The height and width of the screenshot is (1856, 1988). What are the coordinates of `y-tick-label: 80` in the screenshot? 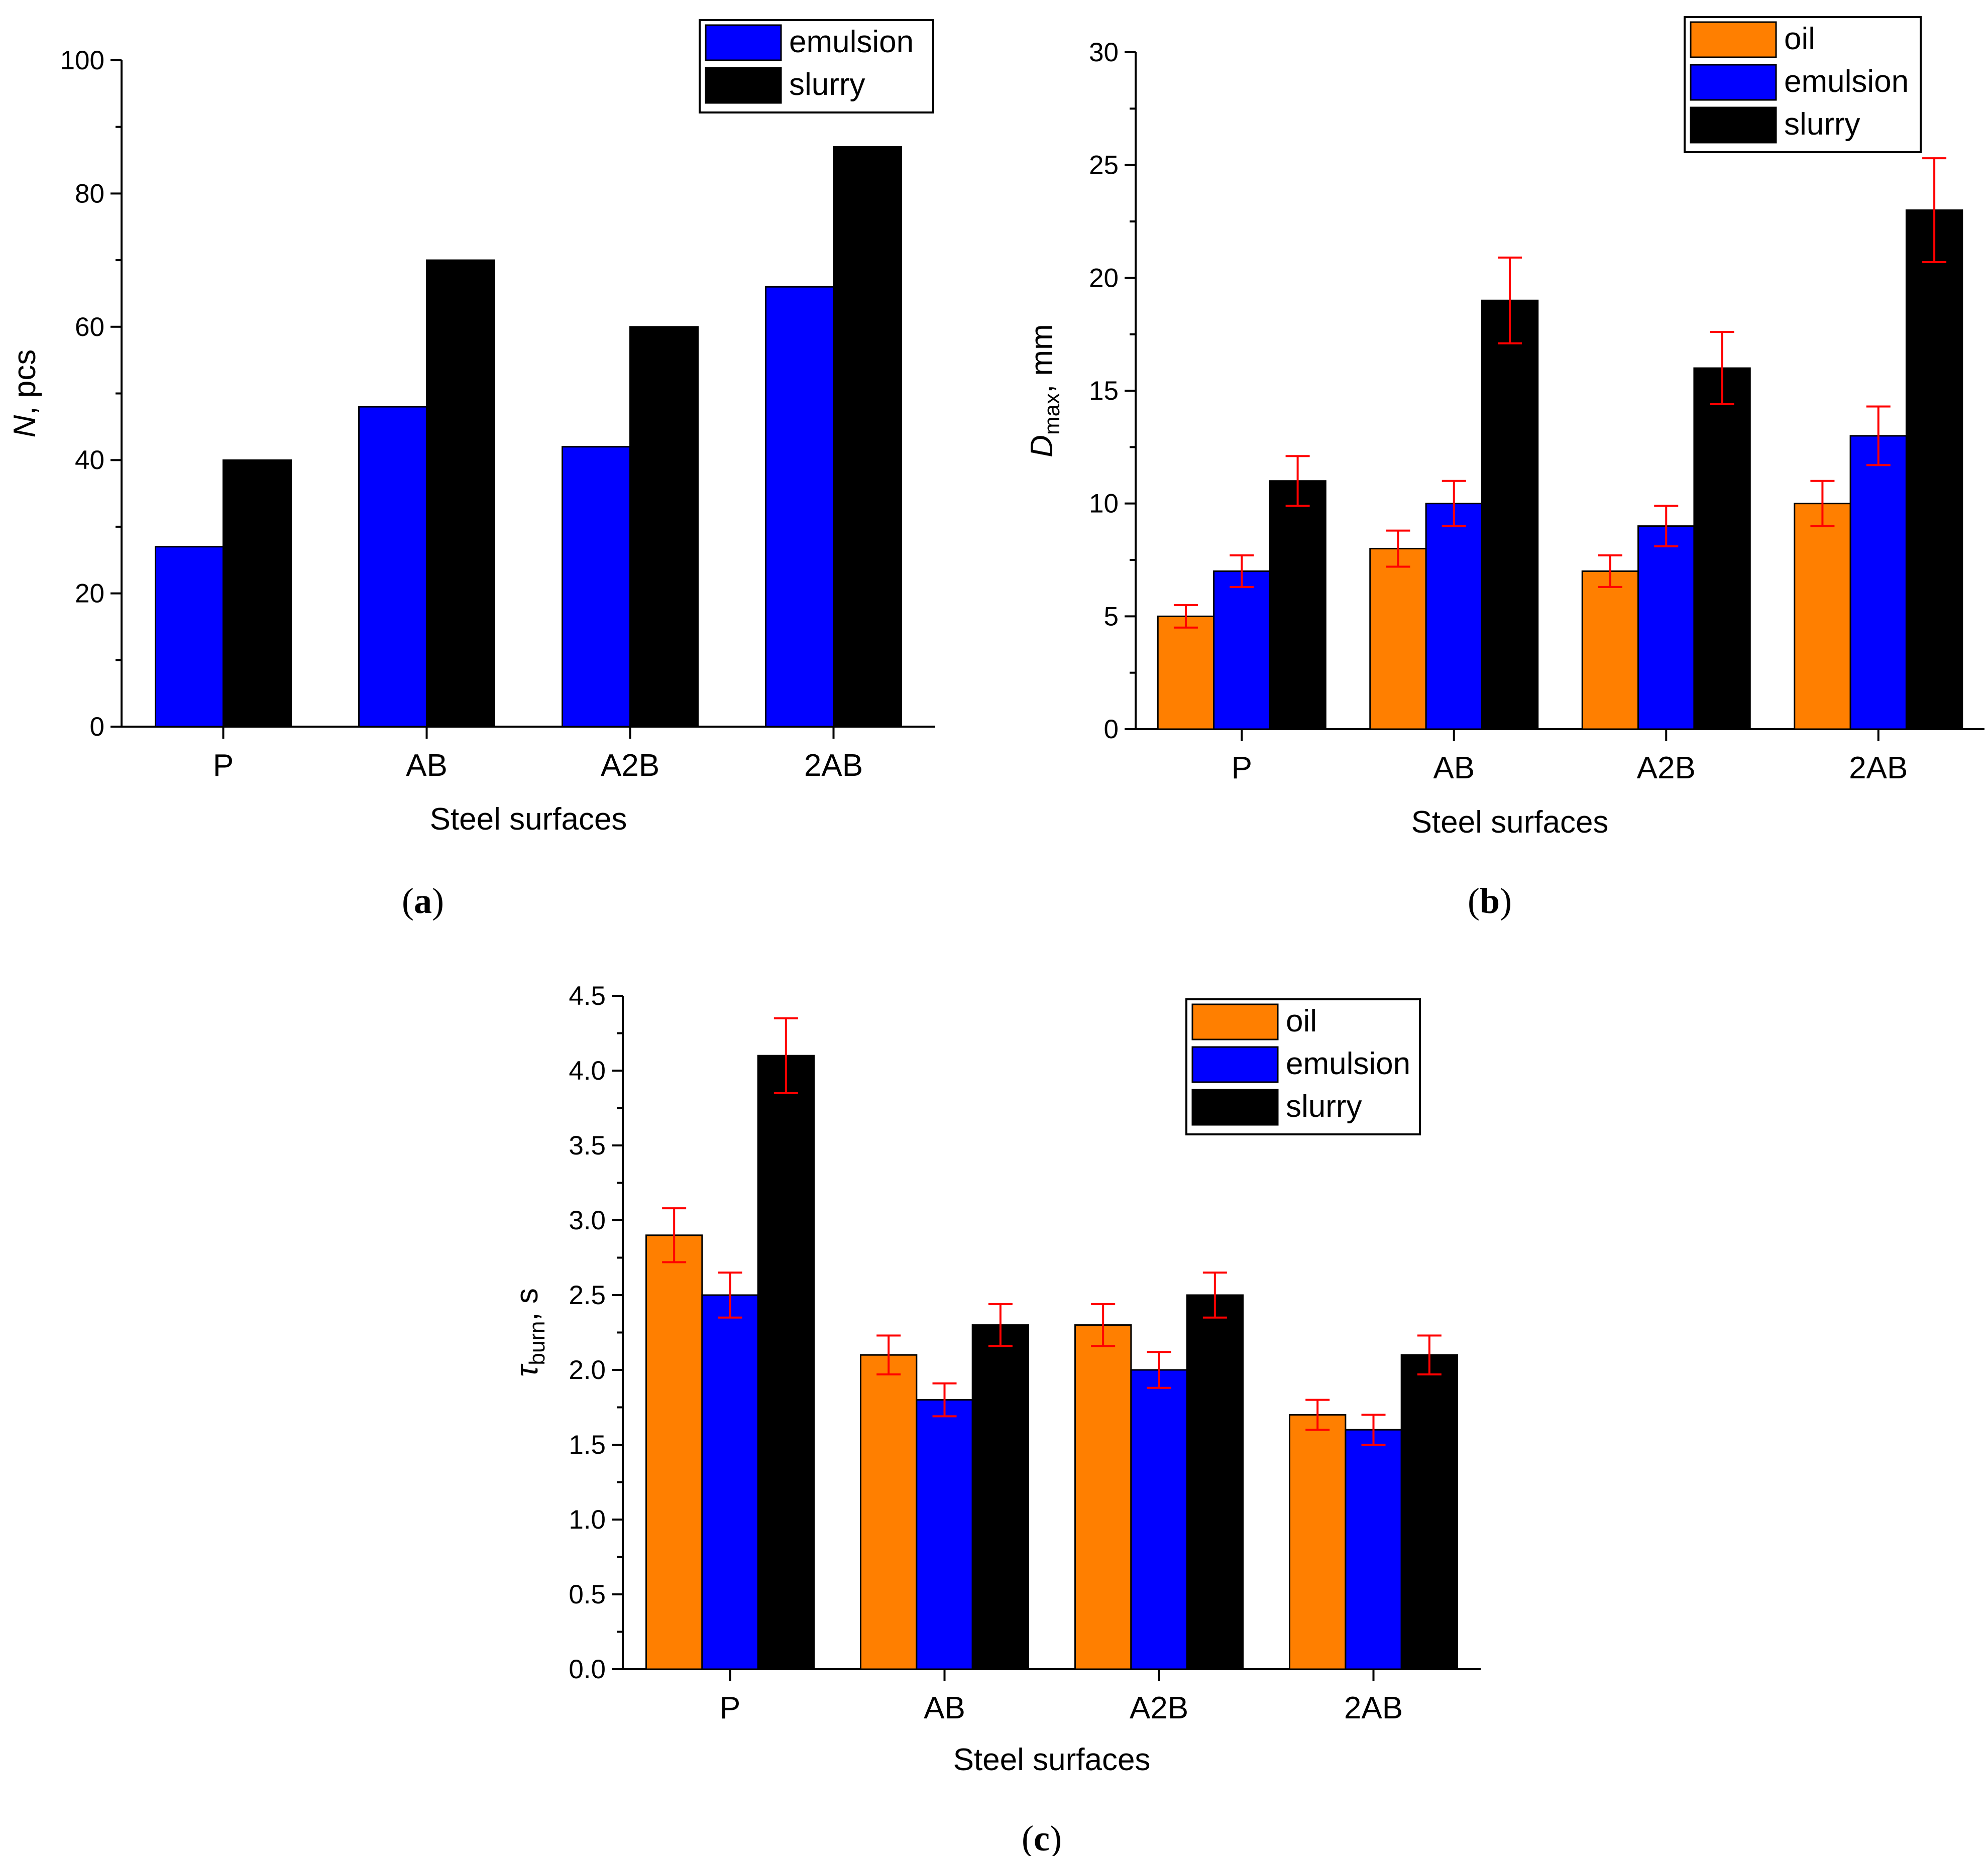 It's located at (89, 193).